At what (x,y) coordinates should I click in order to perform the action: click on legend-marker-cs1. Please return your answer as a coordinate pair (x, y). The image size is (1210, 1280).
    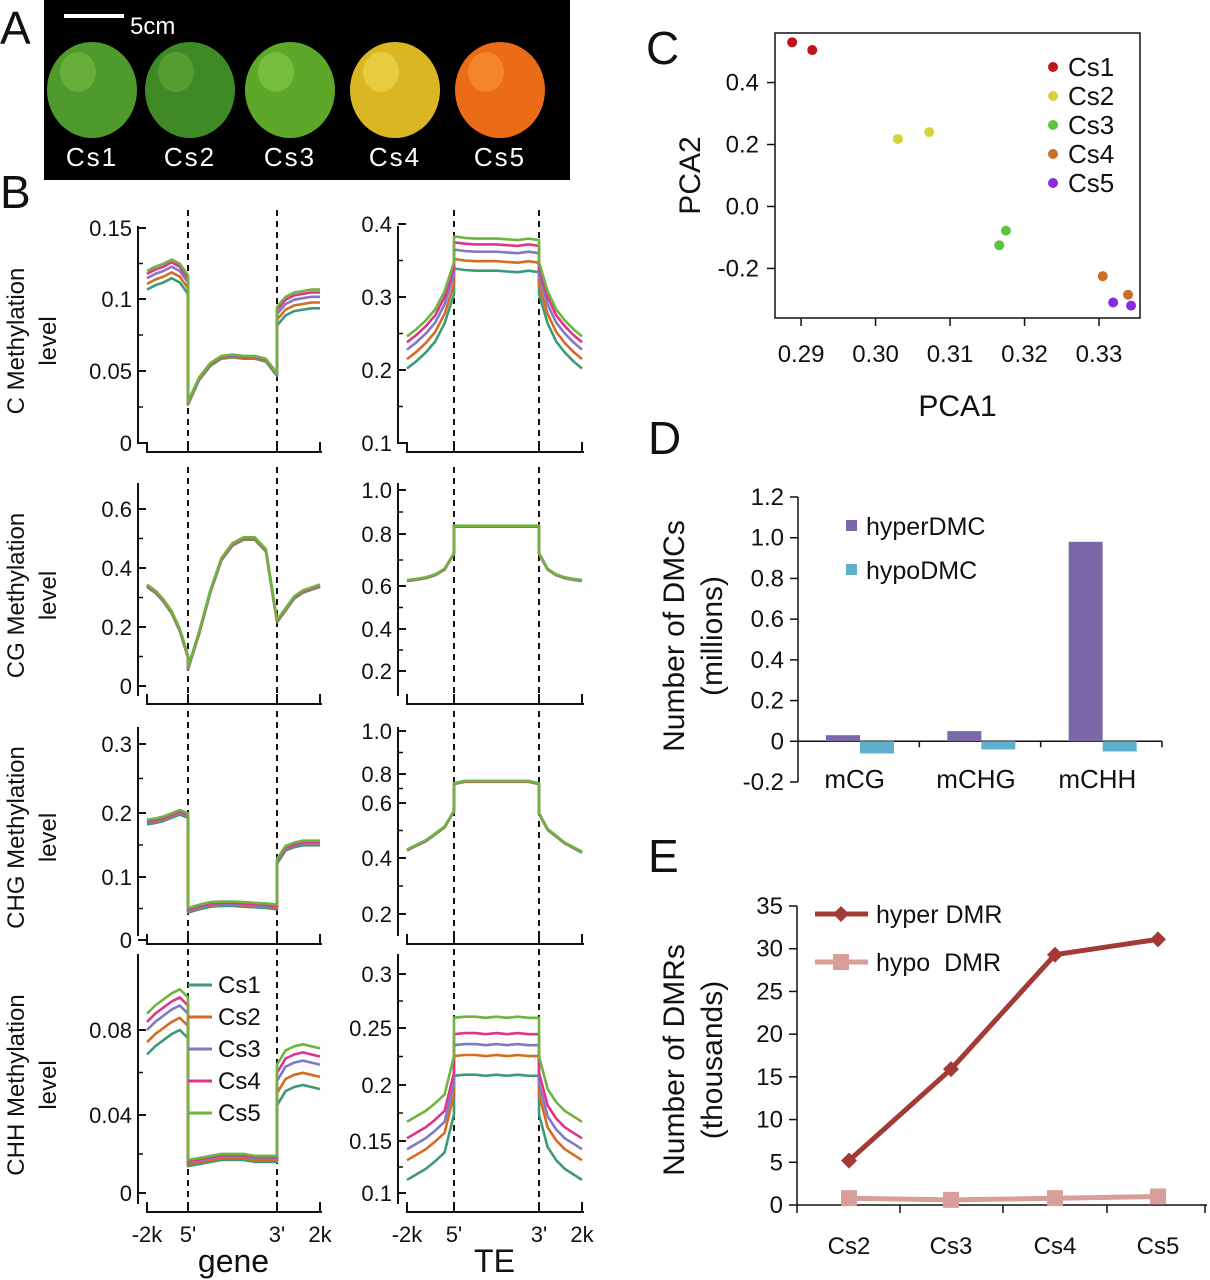
    Looking at the image, I should click on (1053, 67).